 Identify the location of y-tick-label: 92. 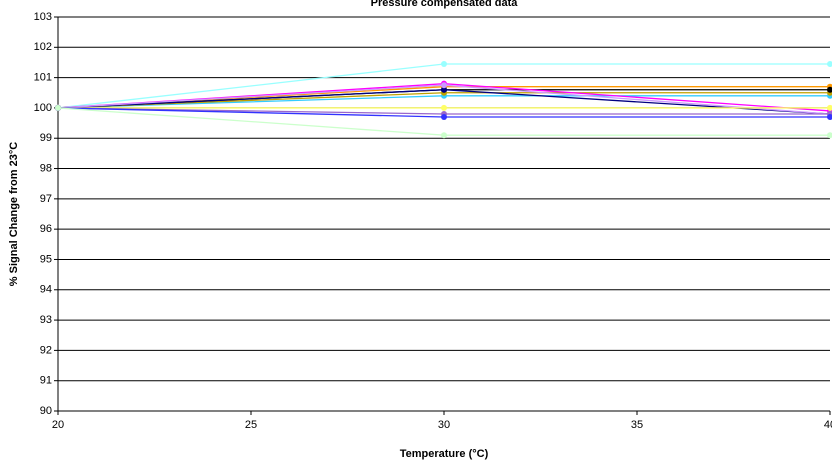
(46, 350).